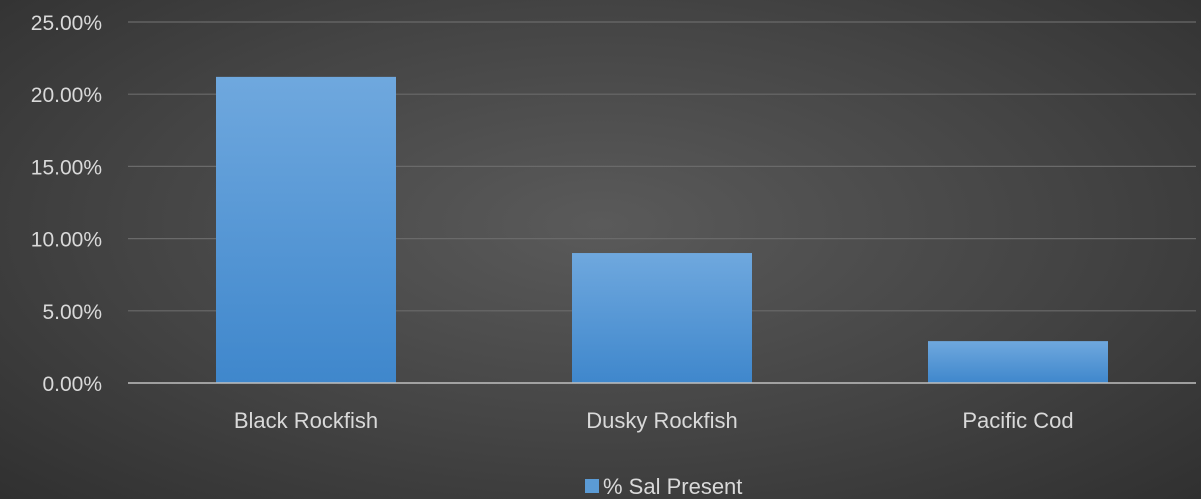 This screenshot has width=1201, height=499. What do you see at coordinates (66, 95) in the screenshot?
I see `y-tick-label: 20.00%` at bounding box center [66, 95].